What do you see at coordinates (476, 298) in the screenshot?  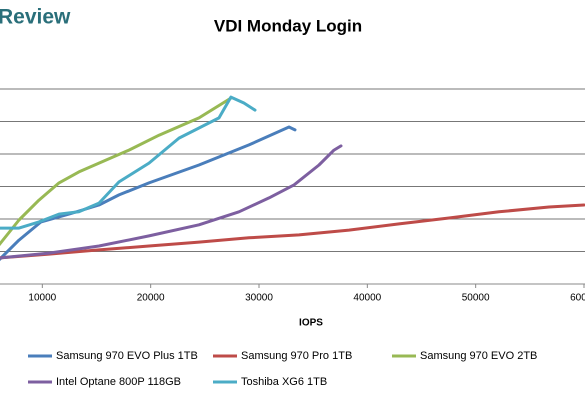 I see `x-tick-label: 50000` at bounding box center [476, 298].